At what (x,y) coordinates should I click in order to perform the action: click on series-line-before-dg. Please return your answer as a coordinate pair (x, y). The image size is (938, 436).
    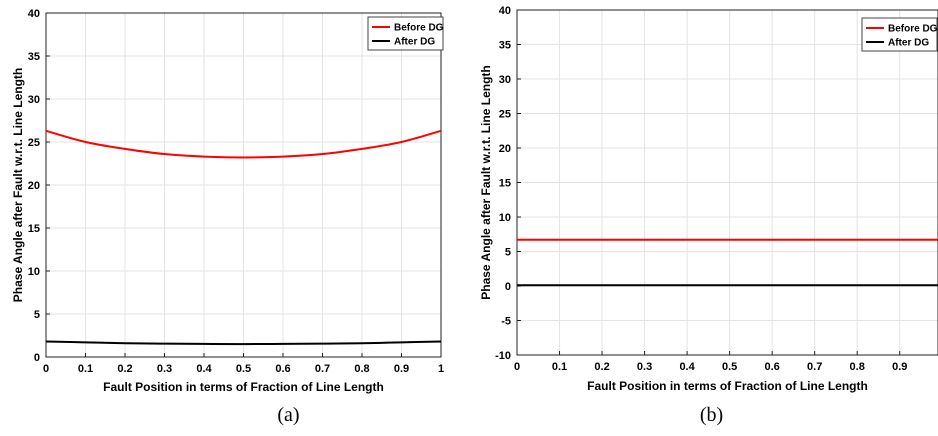
    Looking at the image, I should click on (243, 144).